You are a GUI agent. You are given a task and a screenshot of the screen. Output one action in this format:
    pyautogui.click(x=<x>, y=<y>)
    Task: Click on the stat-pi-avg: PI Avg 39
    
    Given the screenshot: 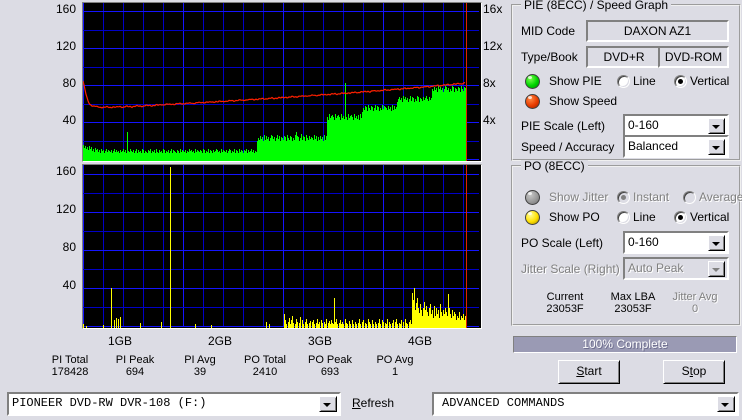 What is the action you would take?
    pyautogui.click(x=200, y=366)
    